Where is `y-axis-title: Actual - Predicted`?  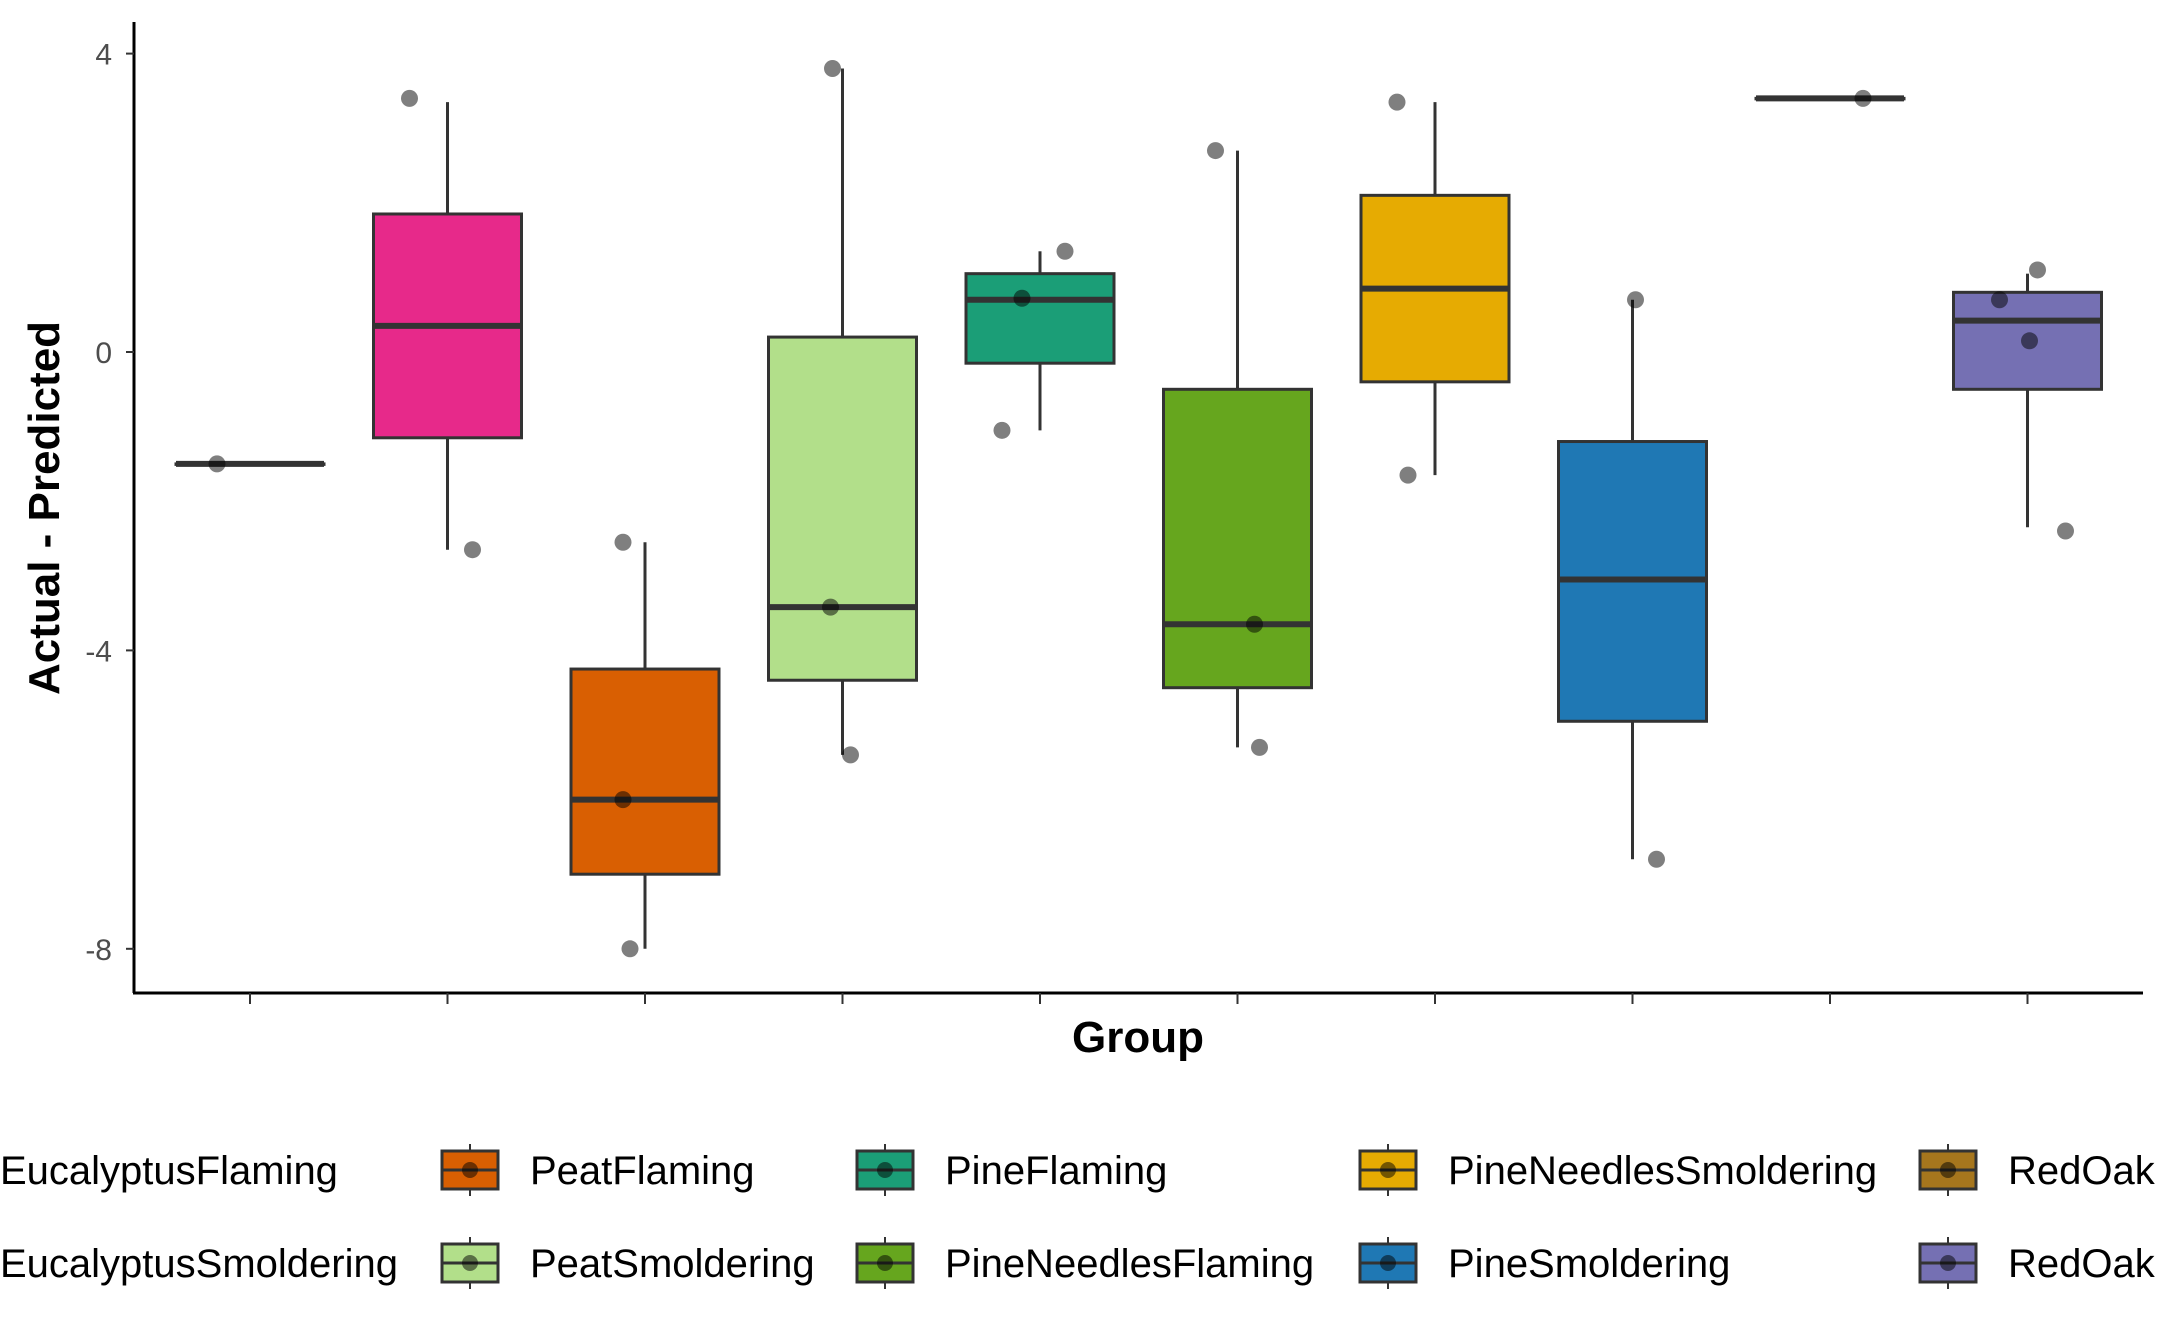 y-axis-title: Actual - Predicted is located at coordinates (44, 508).